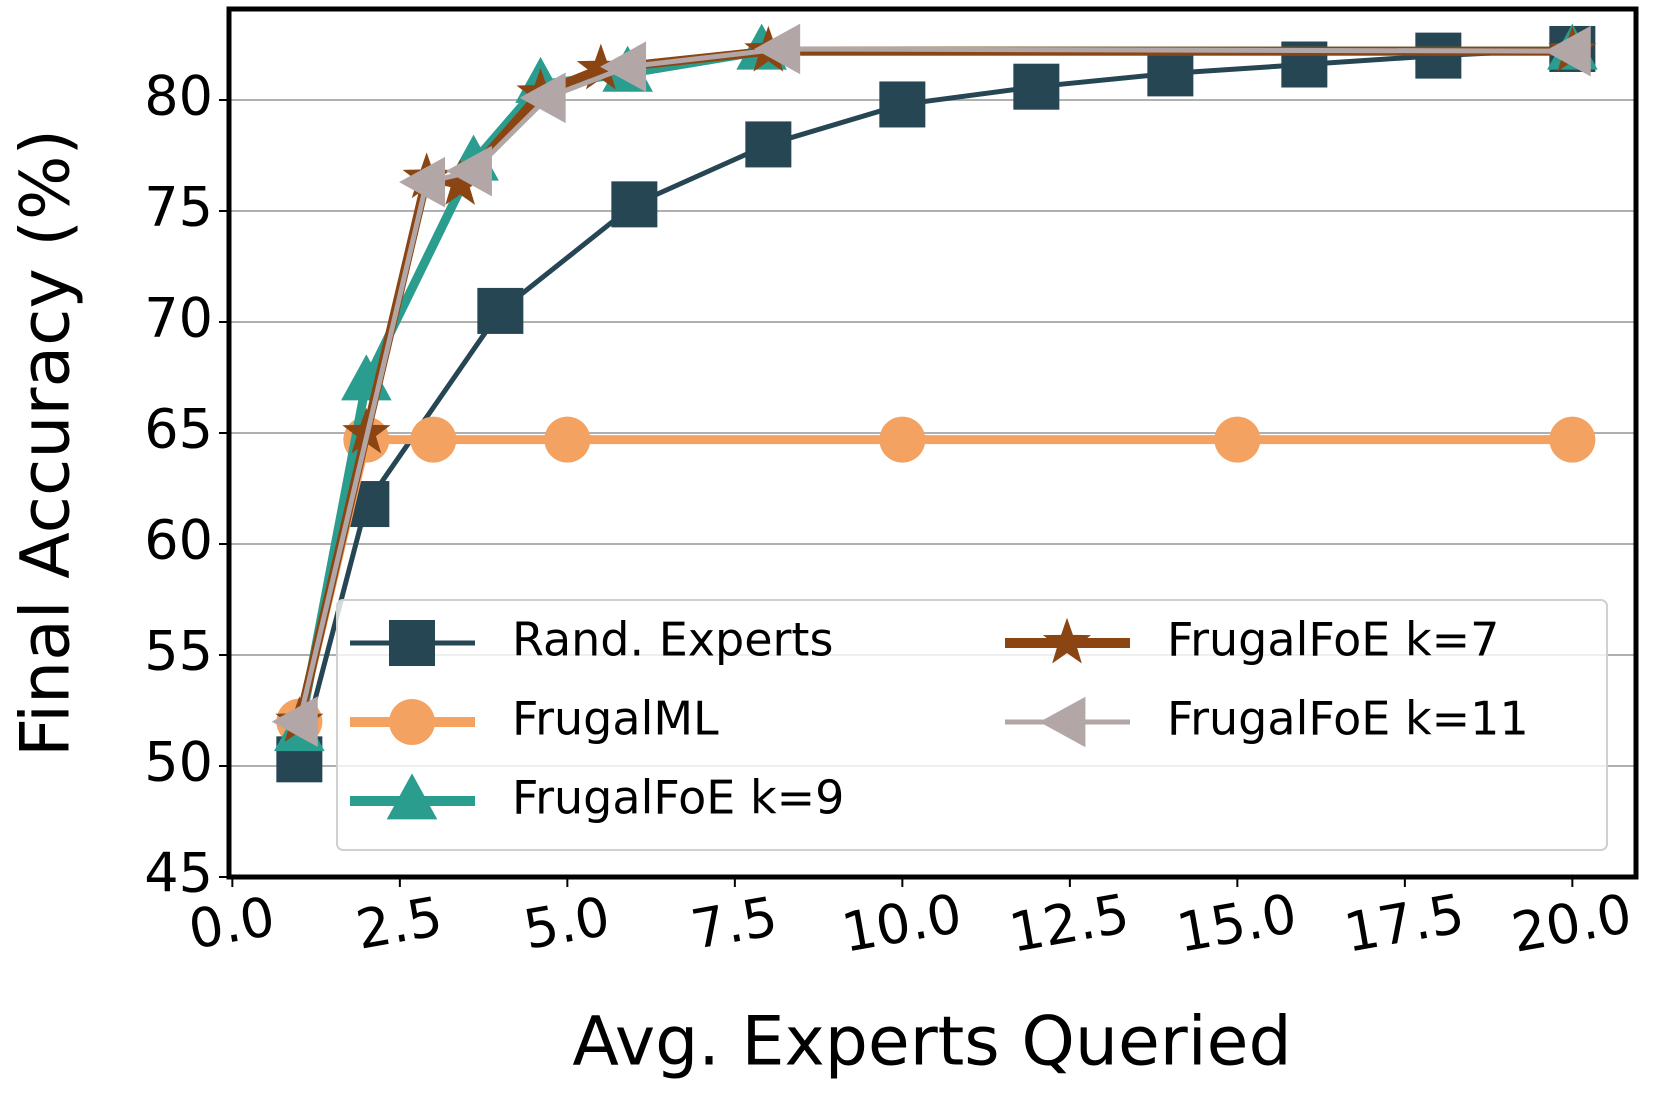 This screenshot has height=1098, width=1660. I want to click on legend-label: FrugalML, so click(615, 719).